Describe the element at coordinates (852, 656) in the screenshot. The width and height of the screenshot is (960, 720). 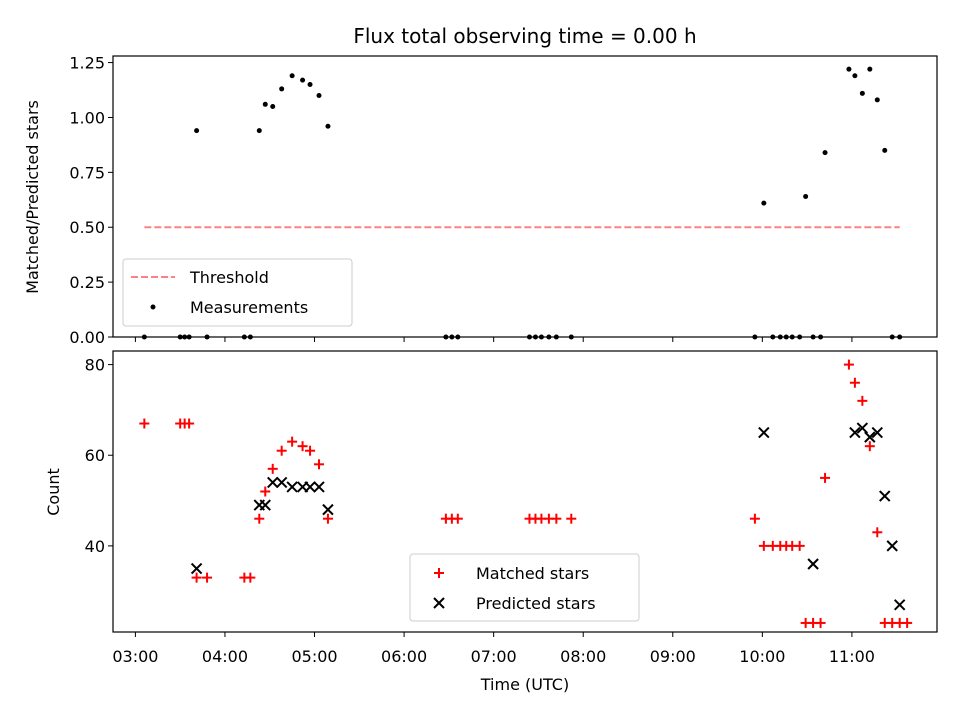
I see `x-tick-label: 11:00` at that location.